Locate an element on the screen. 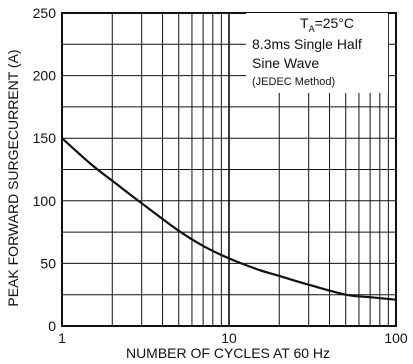 The image size is (413, 364). temp-subscript: A is located at coordinates (312, 29).